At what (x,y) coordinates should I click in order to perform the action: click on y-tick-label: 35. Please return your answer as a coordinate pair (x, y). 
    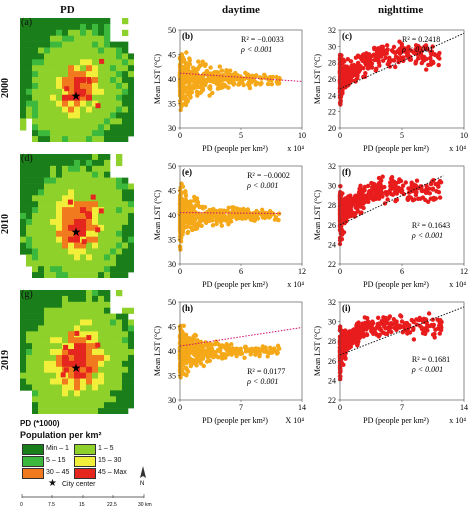
    Looking at the image, I should click on (172, 240).